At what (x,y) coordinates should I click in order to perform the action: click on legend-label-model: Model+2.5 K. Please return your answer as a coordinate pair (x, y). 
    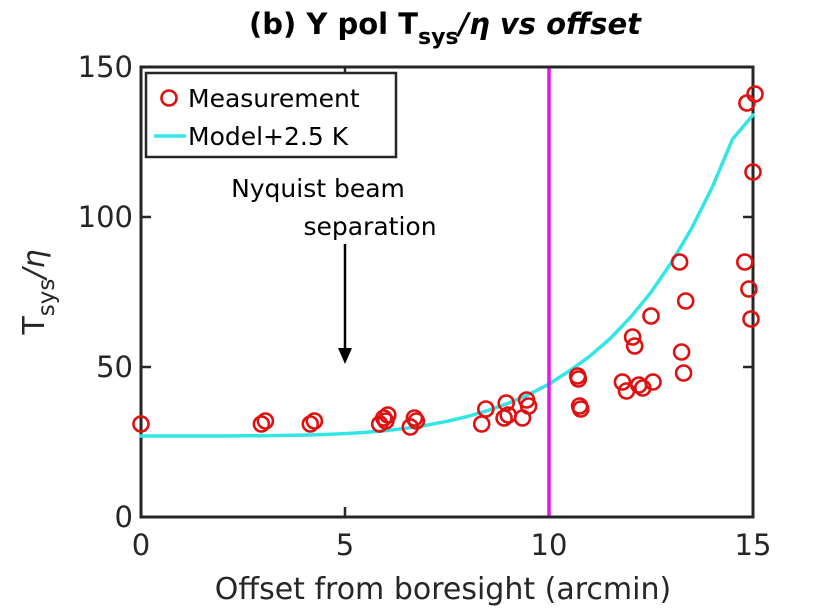
    Looking at the image, I should click on (268, 136).